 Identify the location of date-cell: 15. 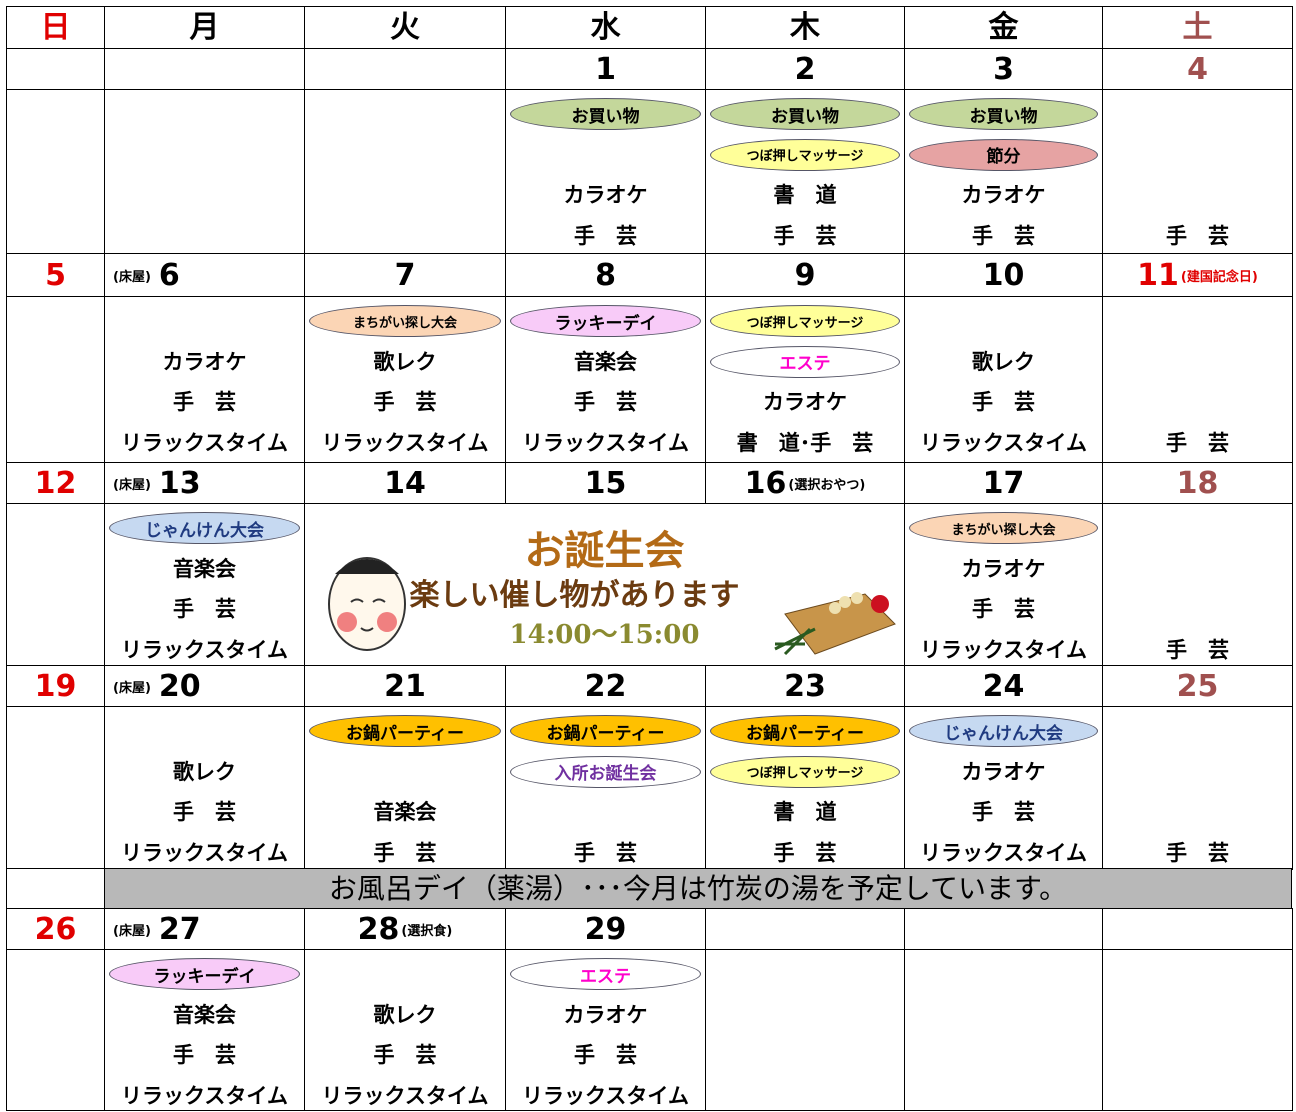
(605, 483).